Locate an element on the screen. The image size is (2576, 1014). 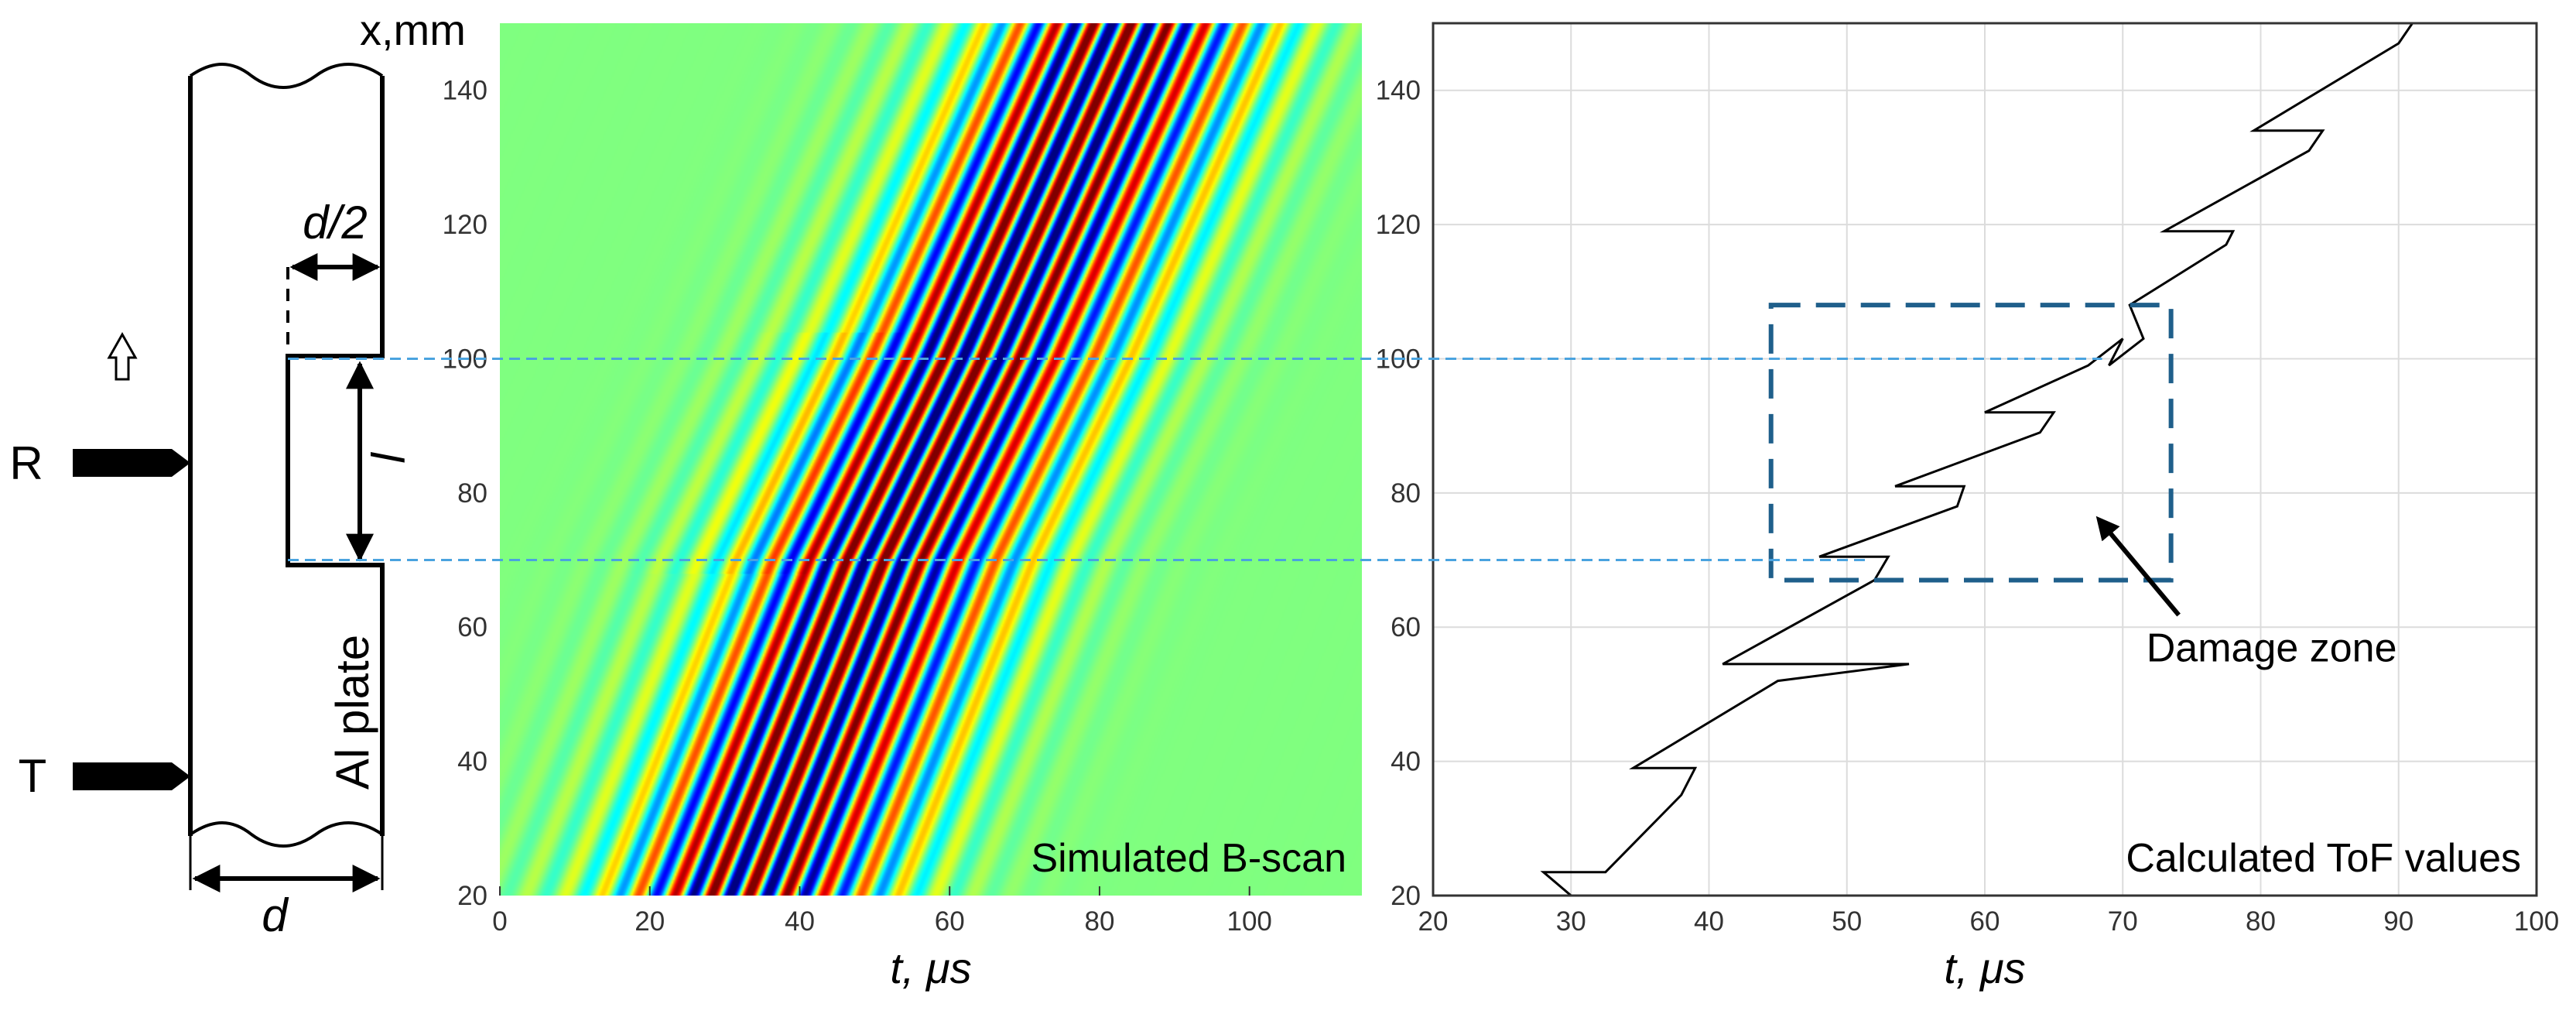
tof-y-tick-label: 80 is located at coordinates (1406, 493).